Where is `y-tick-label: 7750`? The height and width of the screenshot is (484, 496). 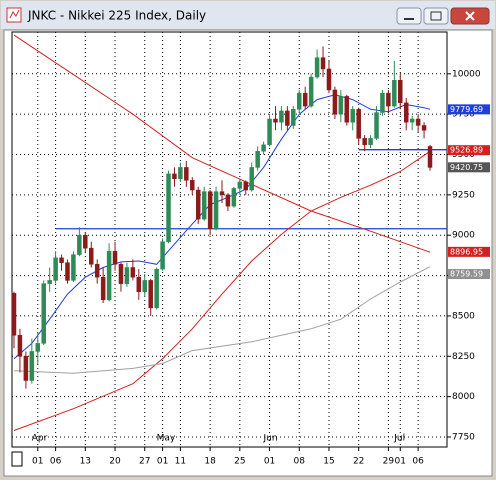 y-tick-label: 7750 is located at coordinates (463, 437).